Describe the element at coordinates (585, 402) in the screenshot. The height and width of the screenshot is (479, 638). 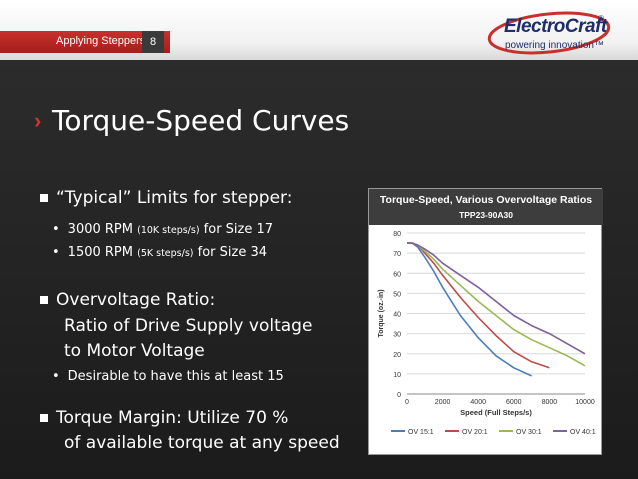
I see `x-tick-label: 10000` at that location.